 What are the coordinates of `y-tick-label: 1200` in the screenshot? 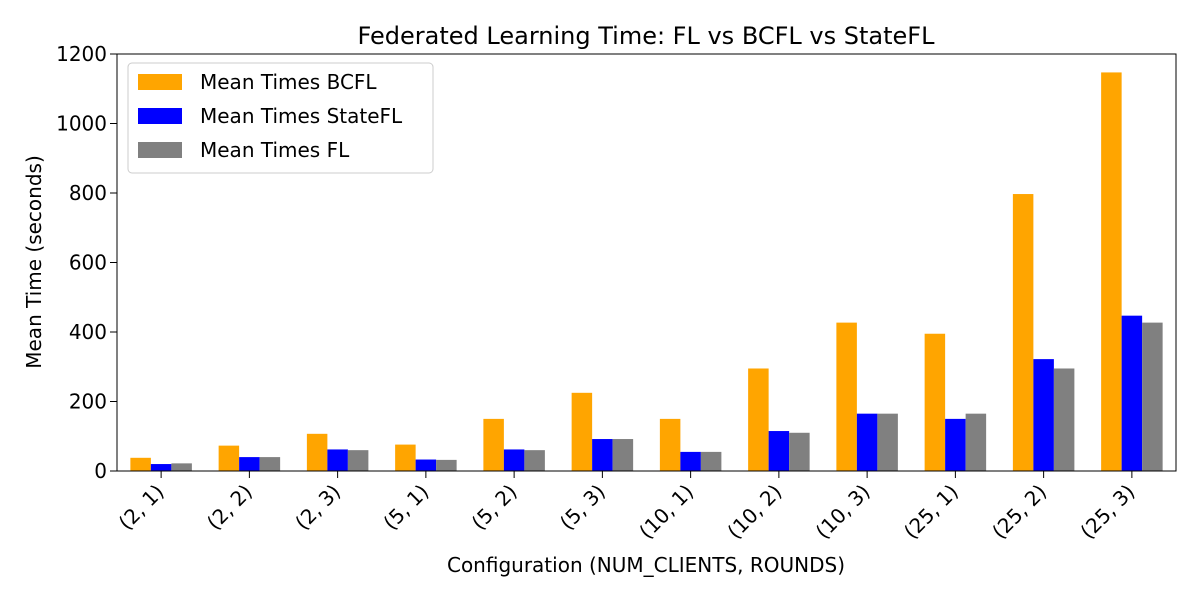 It's located at (81, 54).